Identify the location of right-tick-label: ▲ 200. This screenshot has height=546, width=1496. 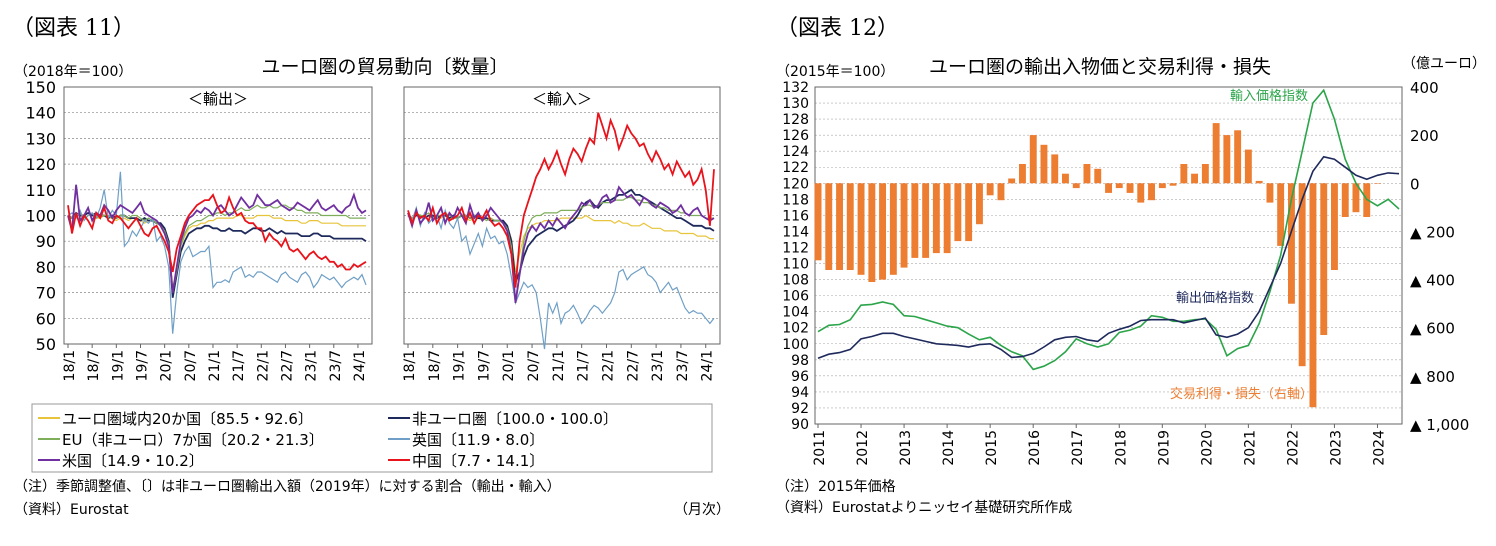
(1432, 232).